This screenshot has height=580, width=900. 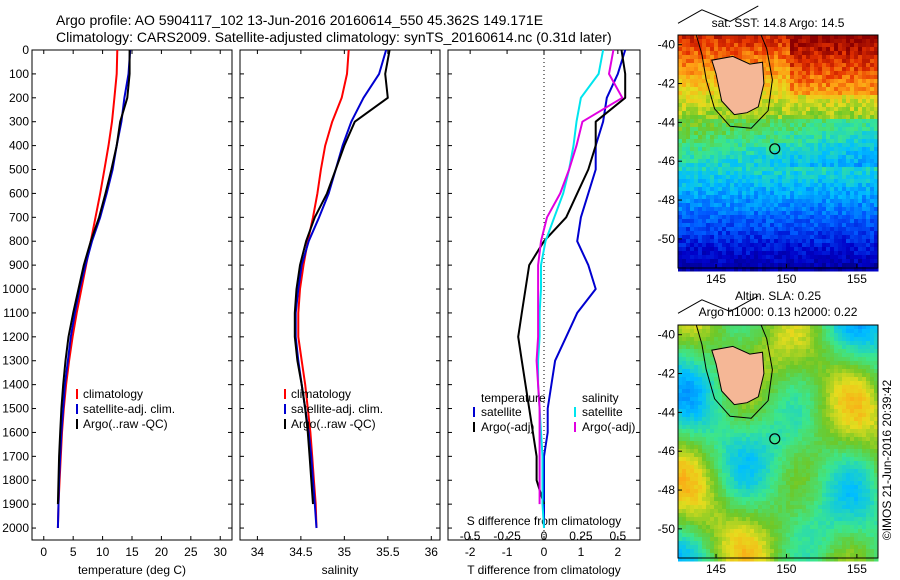 I want to click on map-pixels, so click(x=778, y=153).